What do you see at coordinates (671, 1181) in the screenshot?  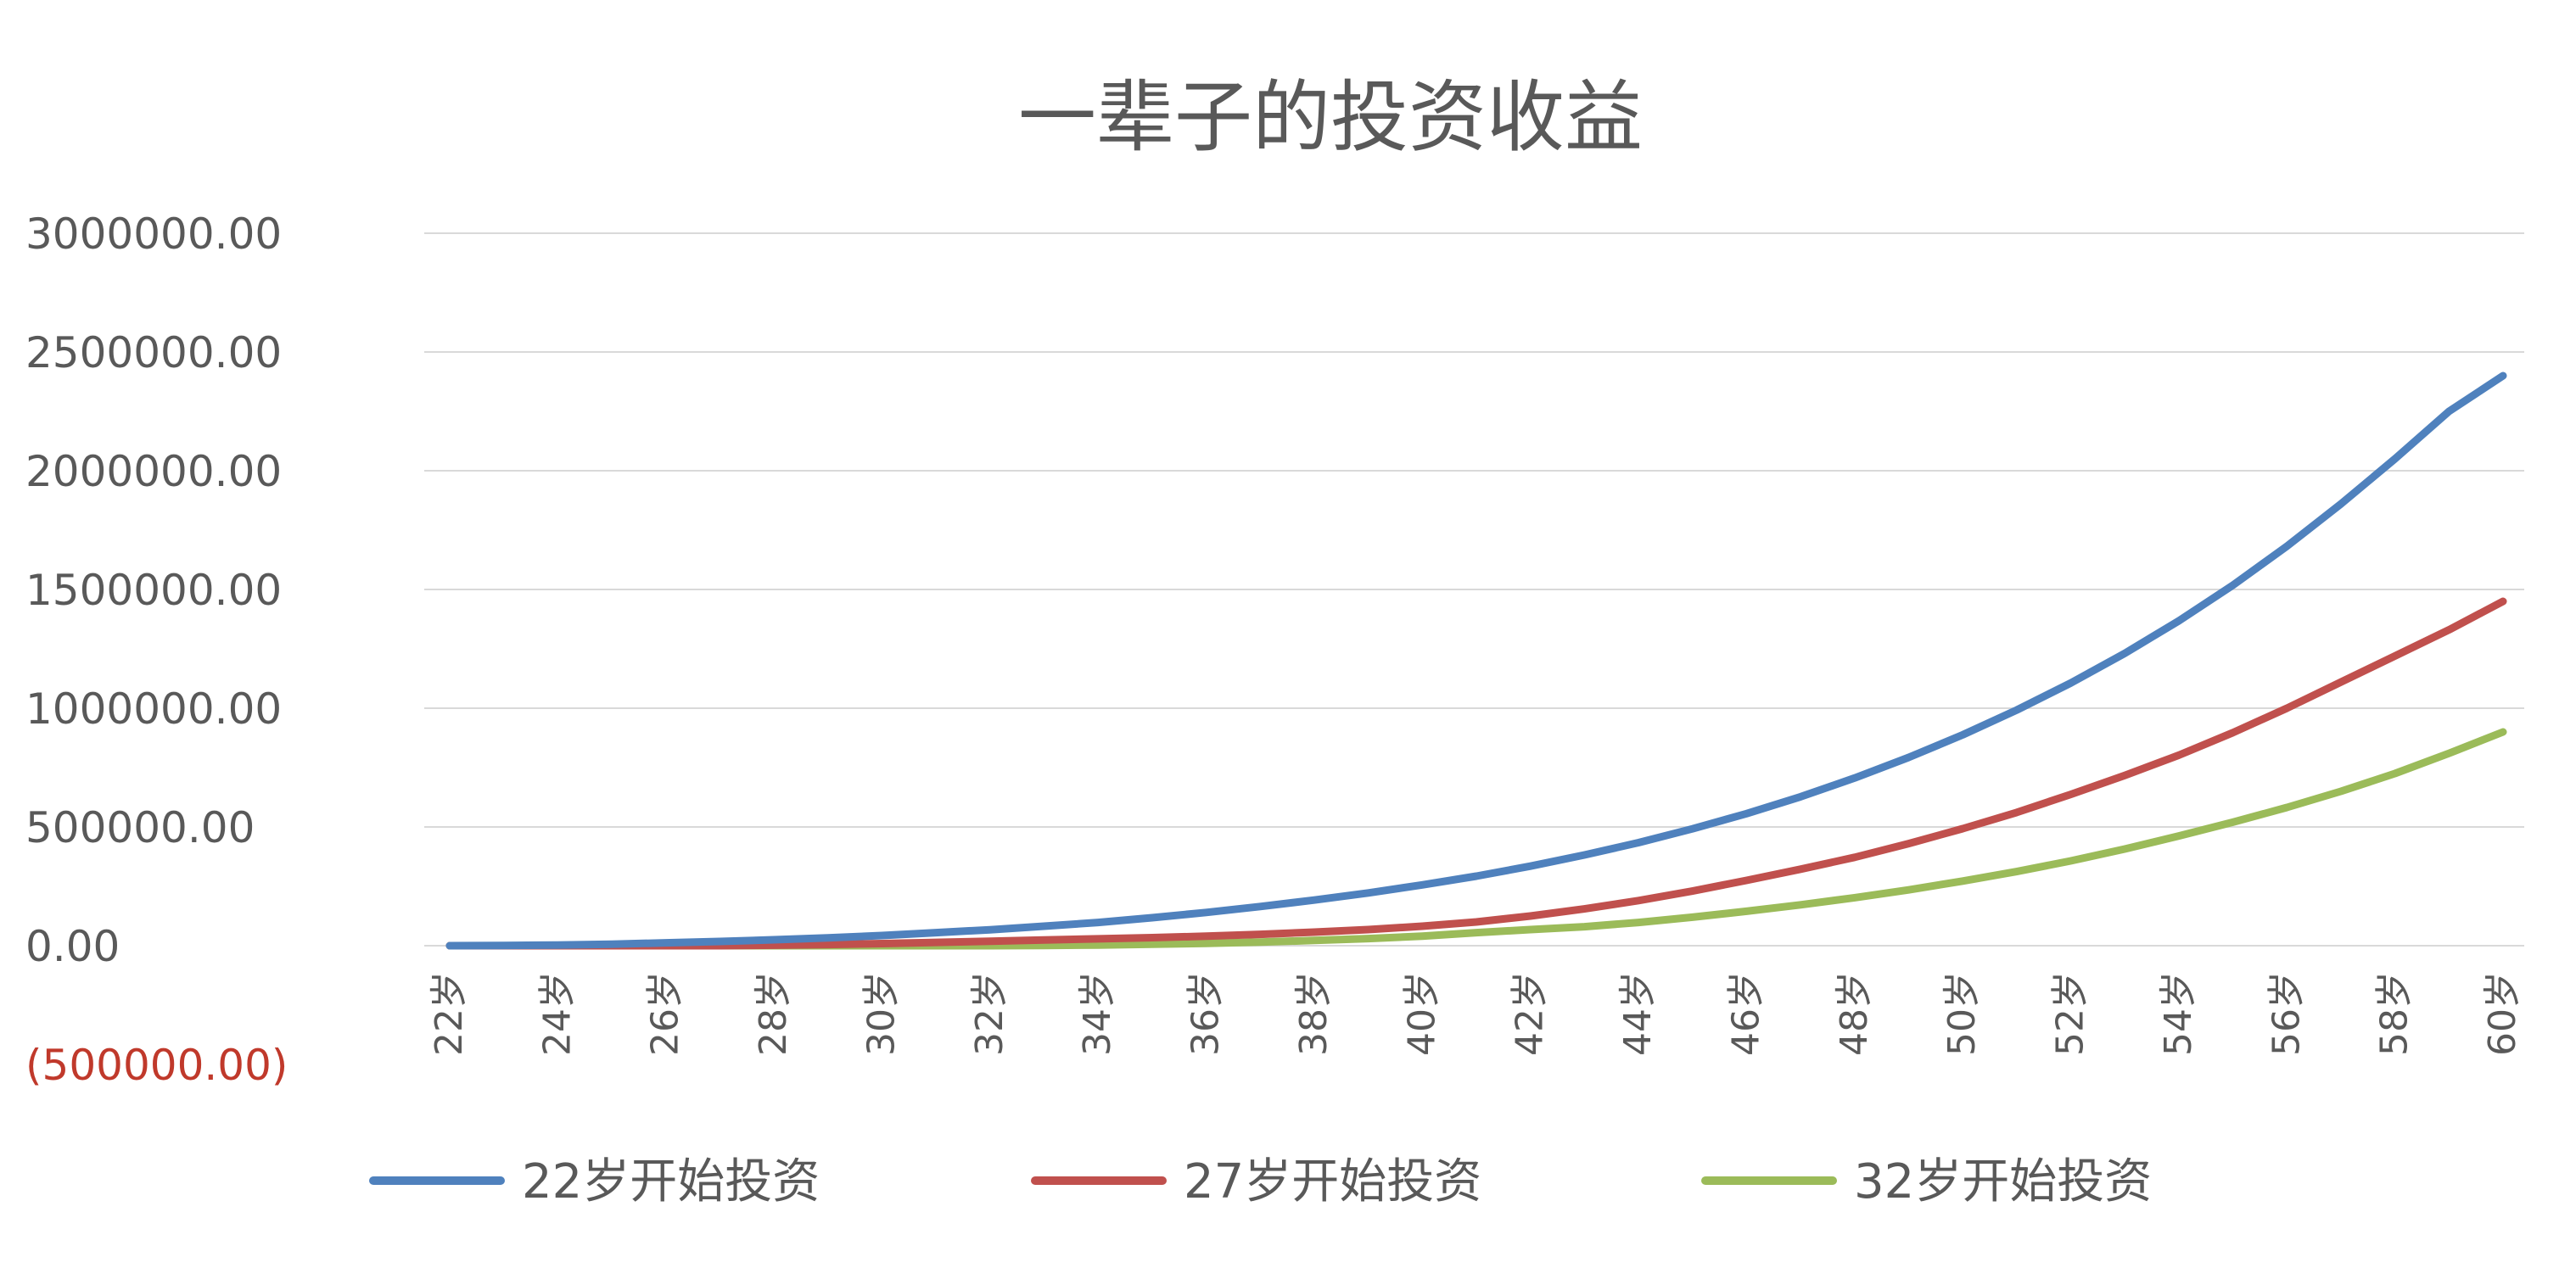 I see `legend-label-0: 22岁开始投资` at bounding box center [671, 1181].